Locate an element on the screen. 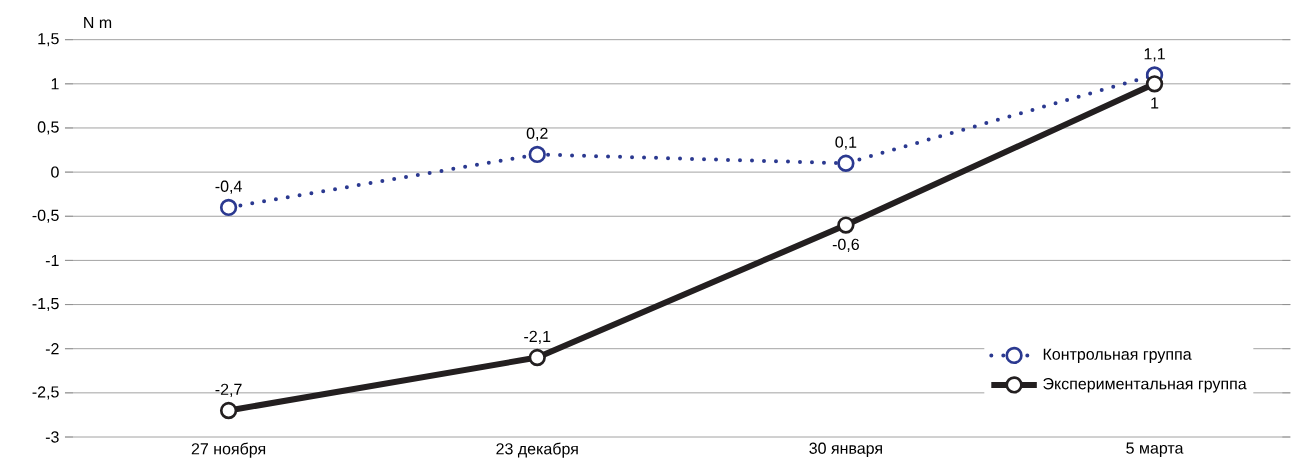 The width and height of the screenshot is (1299, 475). data-label: -2,1 is located at coordinates (537, 337).